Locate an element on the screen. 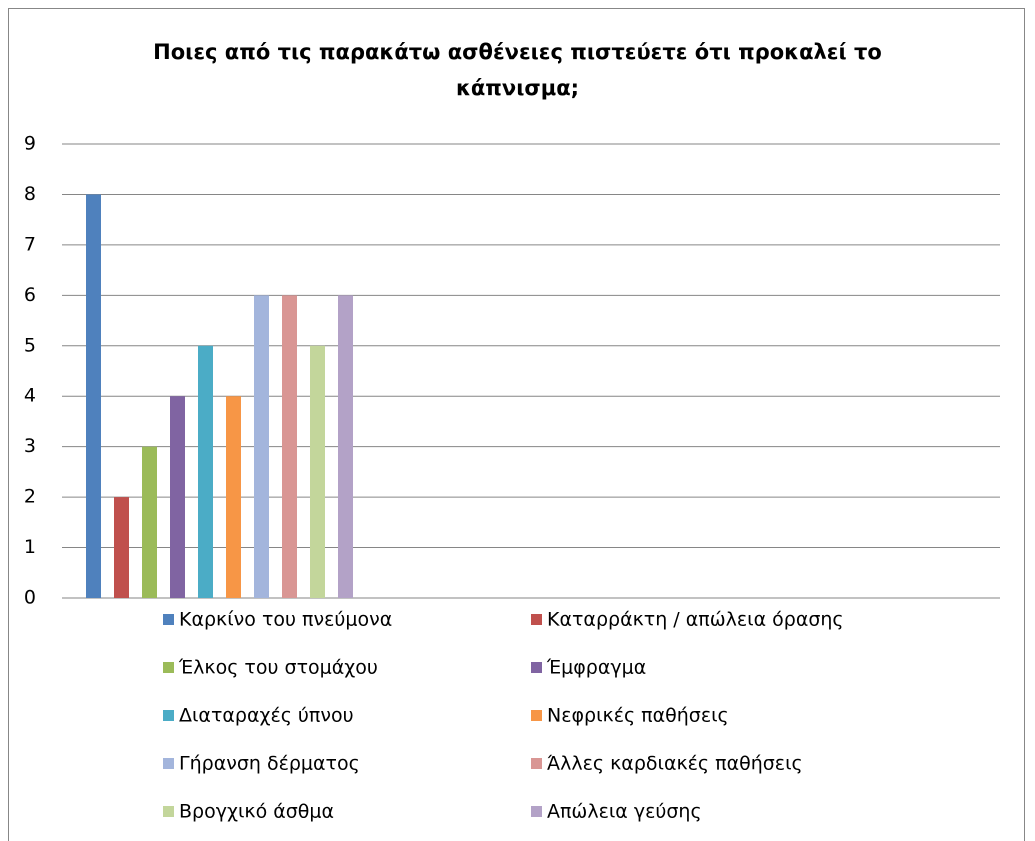  legend-label: Έμφραγμα is located at coordinates (596, 668).